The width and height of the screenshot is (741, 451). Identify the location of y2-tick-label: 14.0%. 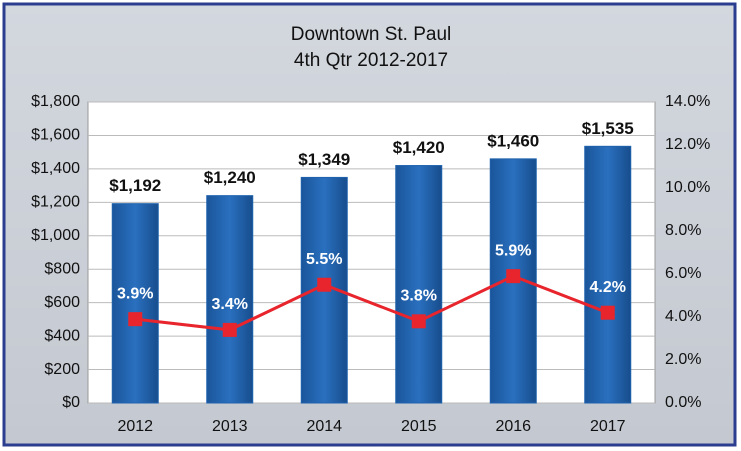
(687, 101).